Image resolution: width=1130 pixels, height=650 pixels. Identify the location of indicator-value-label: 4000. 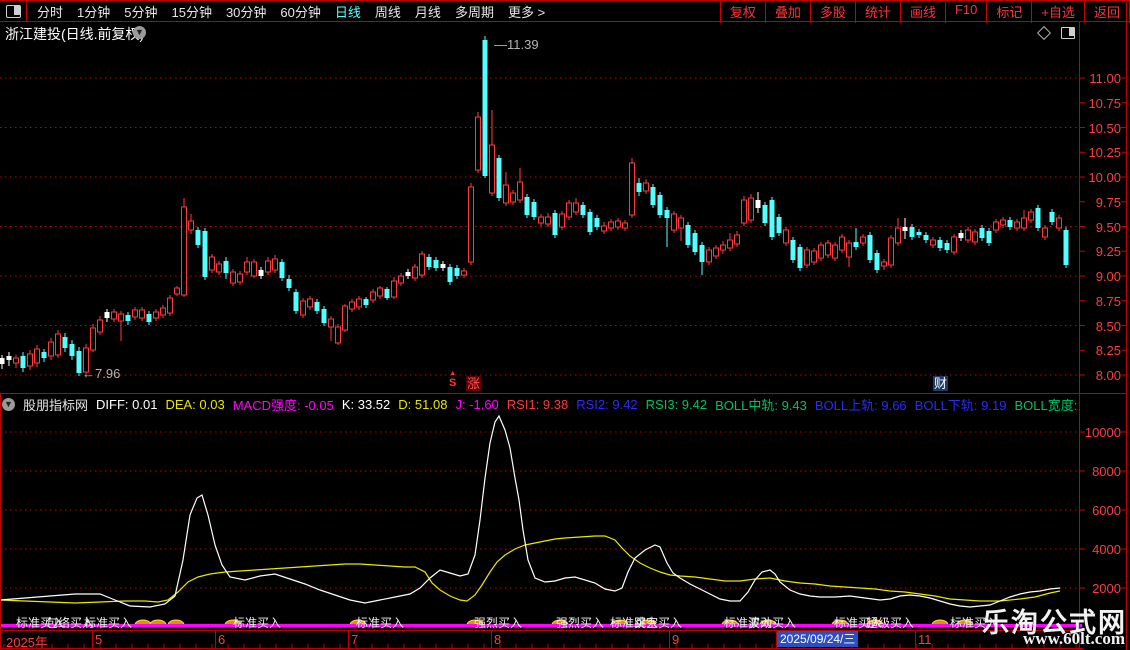
(1106, 549).